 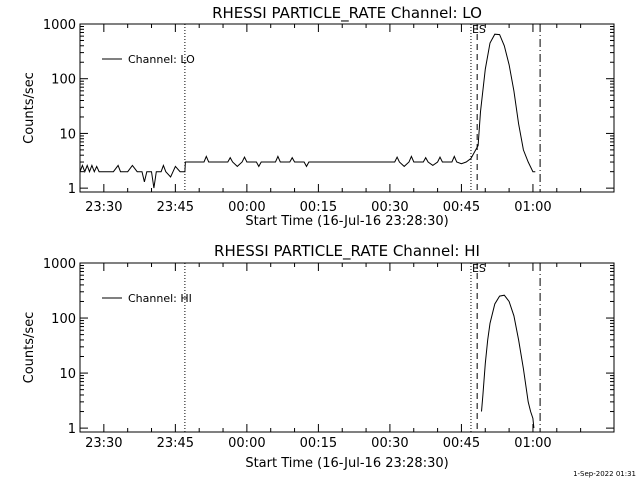 I want to click on chart-title: RHESSI PARTICLE_RATE Channel: LO, so click(x=347, y=13).